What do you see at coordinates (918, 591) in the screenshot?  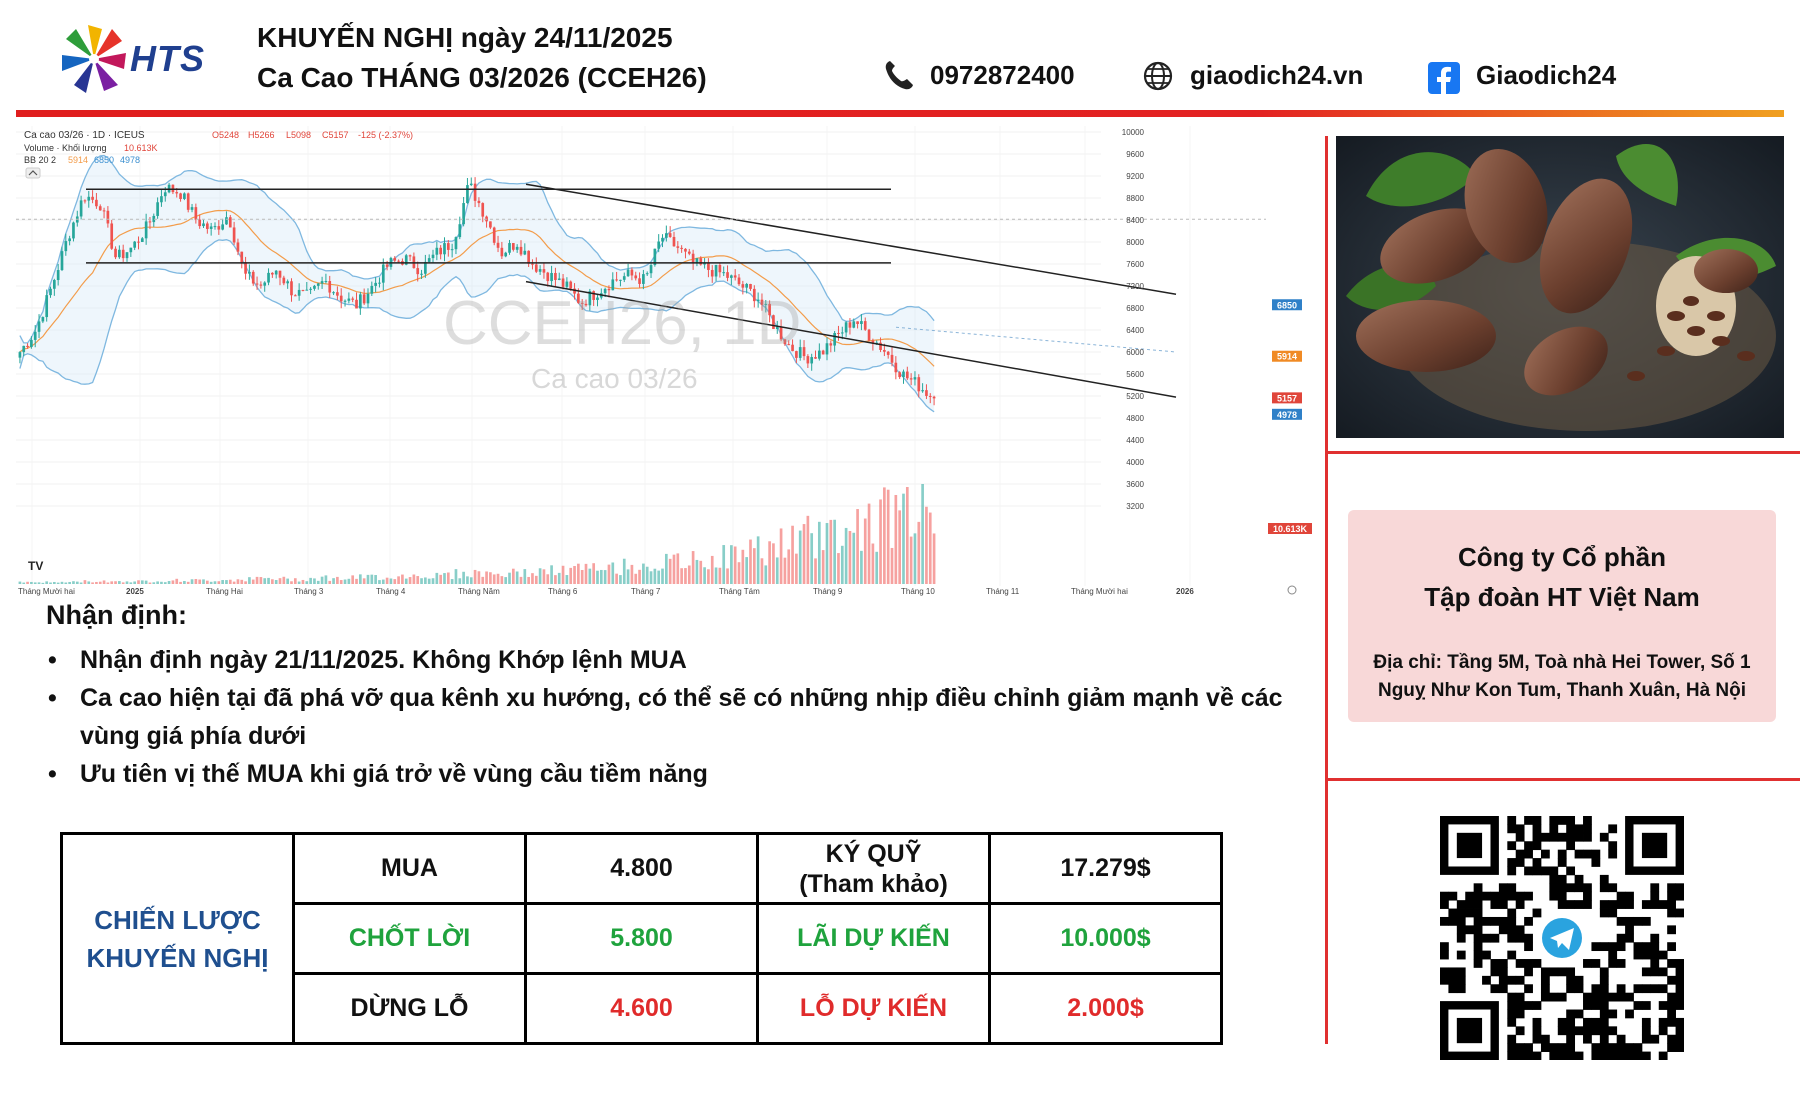 I see `time-tick-label: Tháng 10` at bounding box center [918, 591].